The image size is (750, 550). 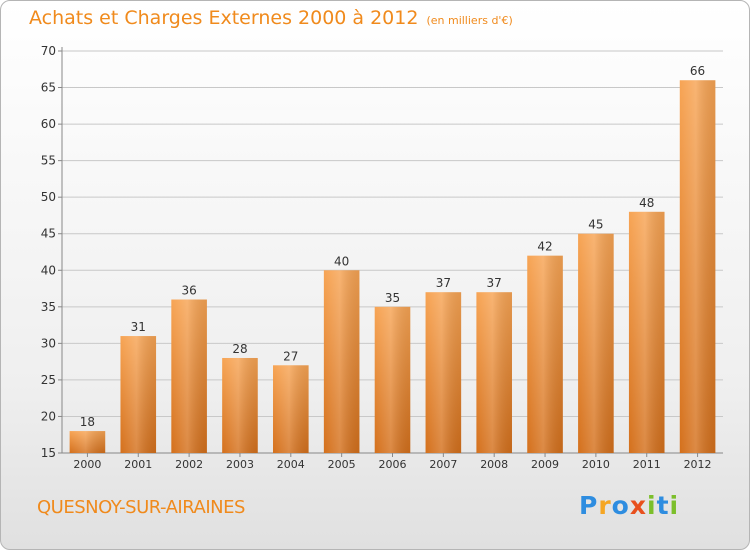 I want to click on x-tick-label: 2012, so click(x=698, y=464).